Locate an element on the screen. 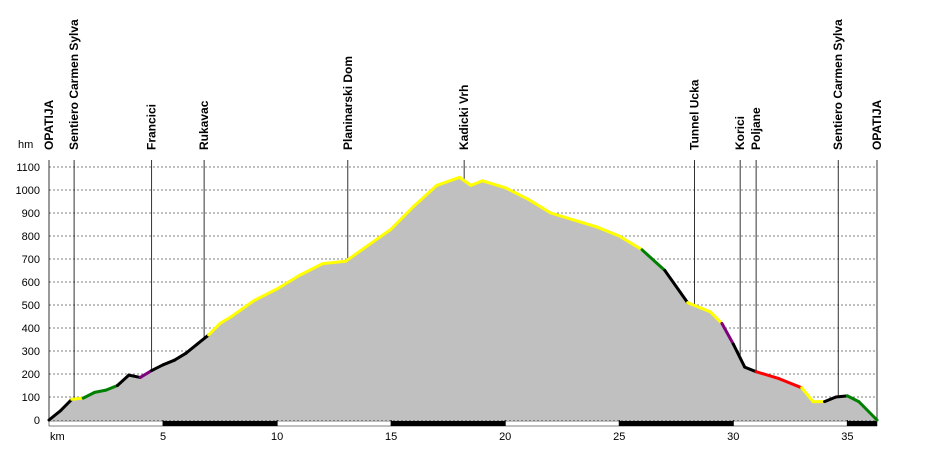 This screenshot has width=927, height=450. waypoint-label: Francici is located at coordinates (152, 127).